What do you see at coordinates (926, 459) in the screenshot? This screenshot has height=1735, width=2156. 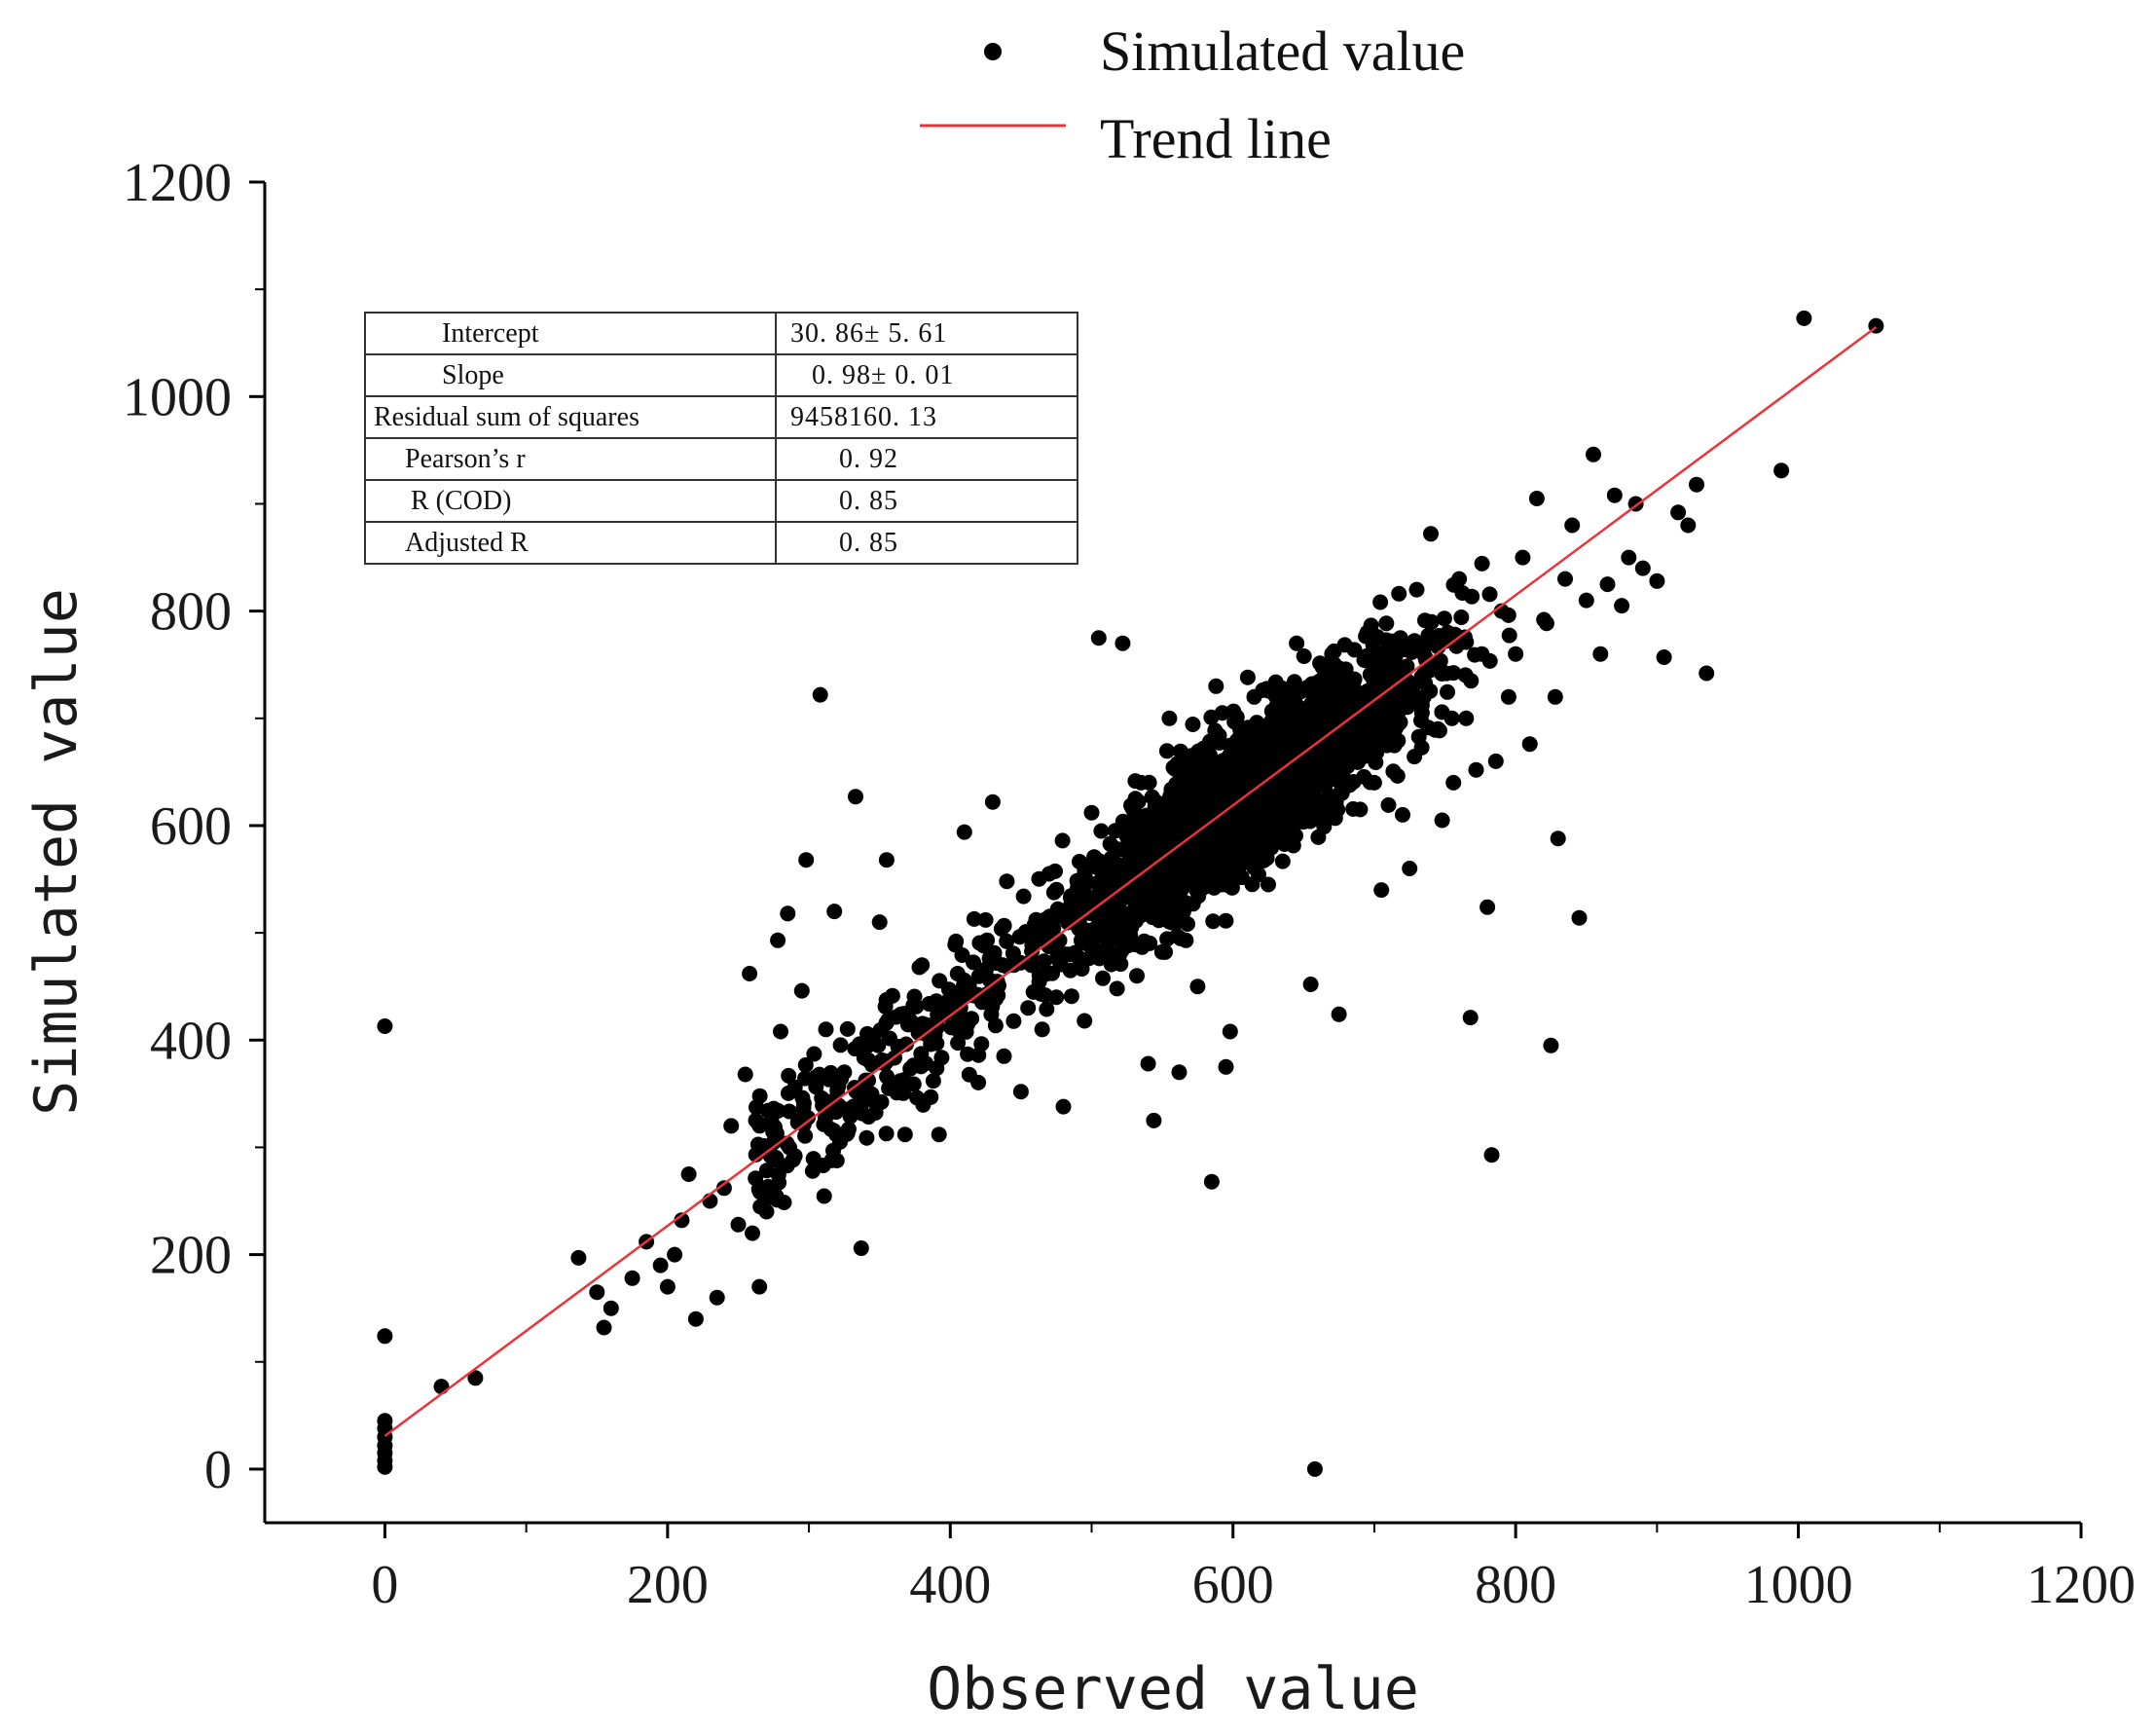 I see `stat-value: 0. 92` at bounding box center [926, 459].